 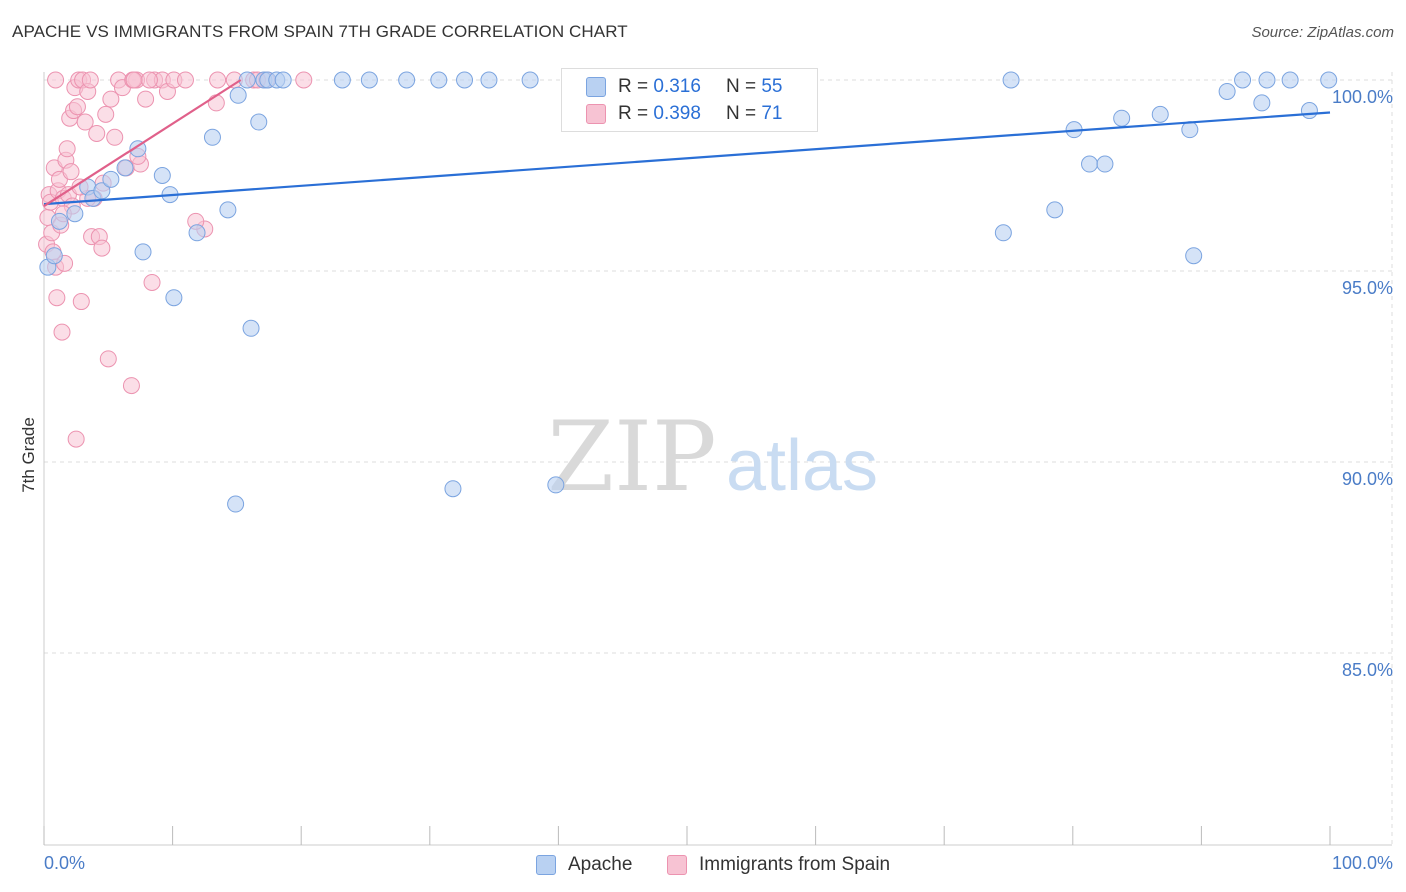 What do you see at coordinates (600, 864) in the screenshot?
I see `apache-legend-label: Apache` at bounding box center [600, 864].